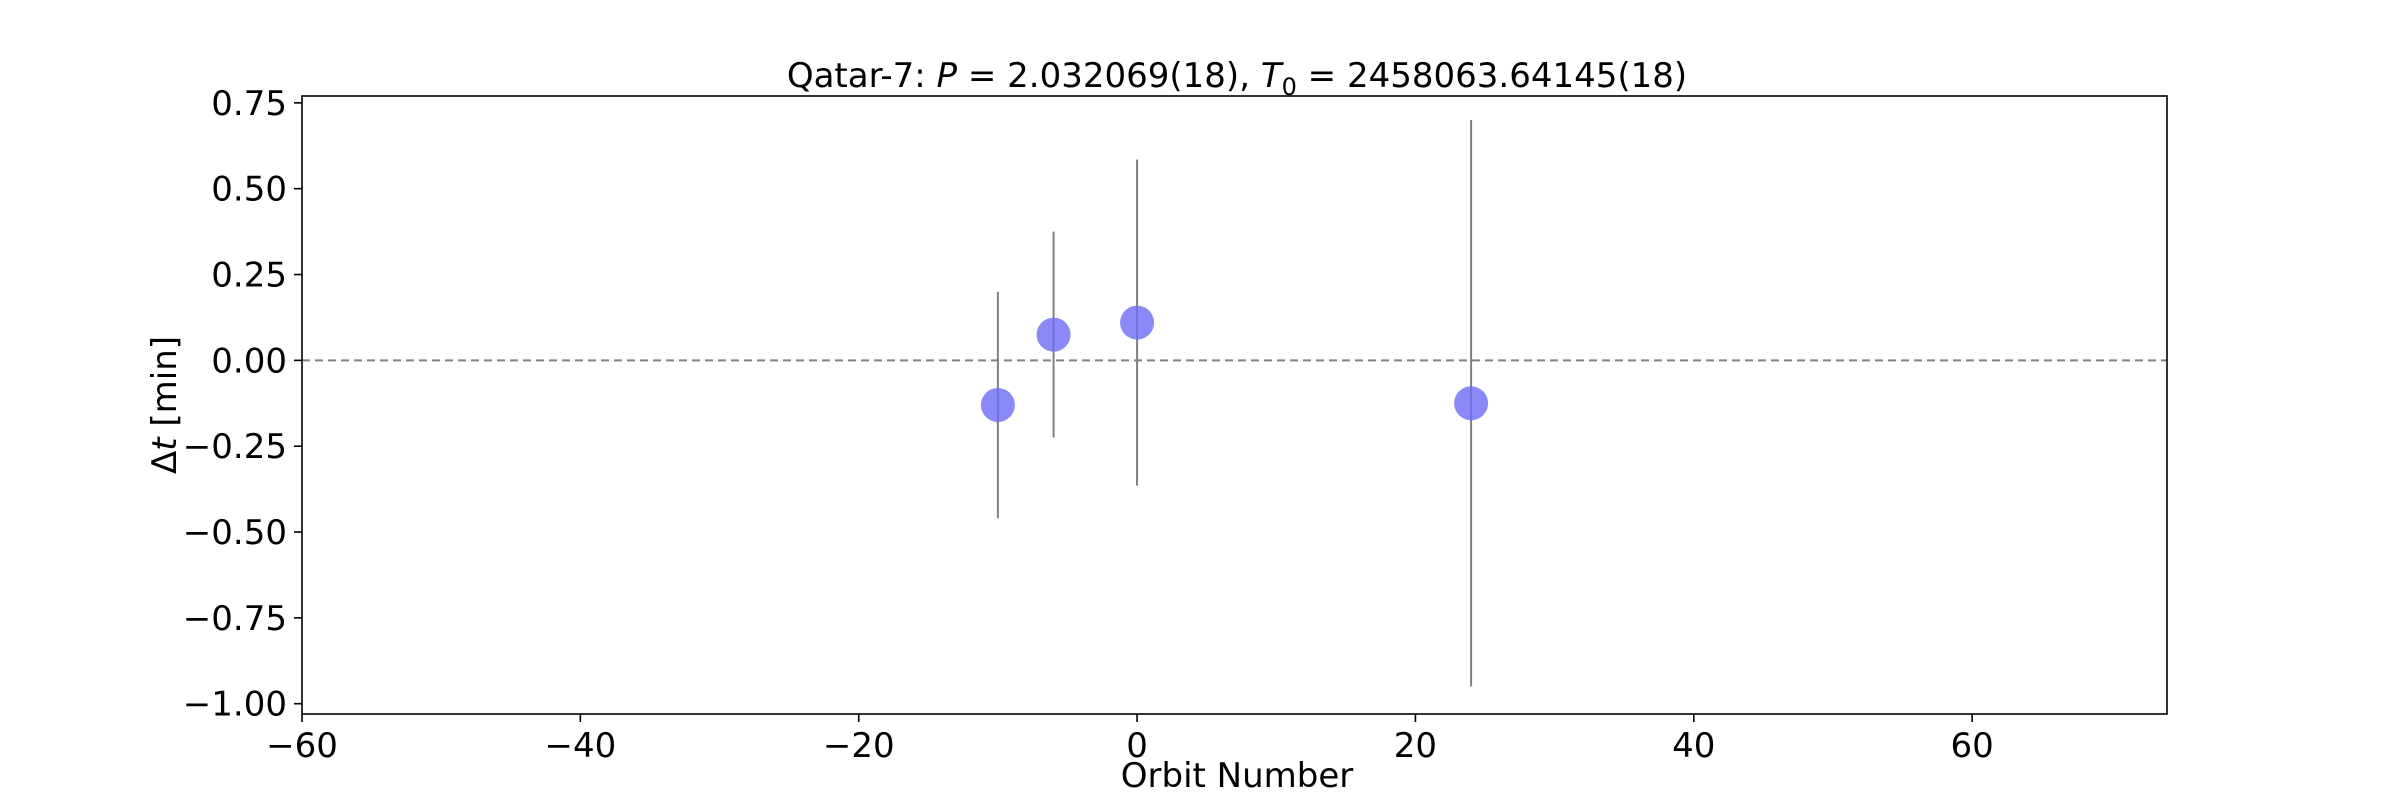 The image size is (2400, 800). What do you see at coordinates (235, 533) in the screenshot?
I see `y-tick-label: −0.50` at bounding box center [235, 533].